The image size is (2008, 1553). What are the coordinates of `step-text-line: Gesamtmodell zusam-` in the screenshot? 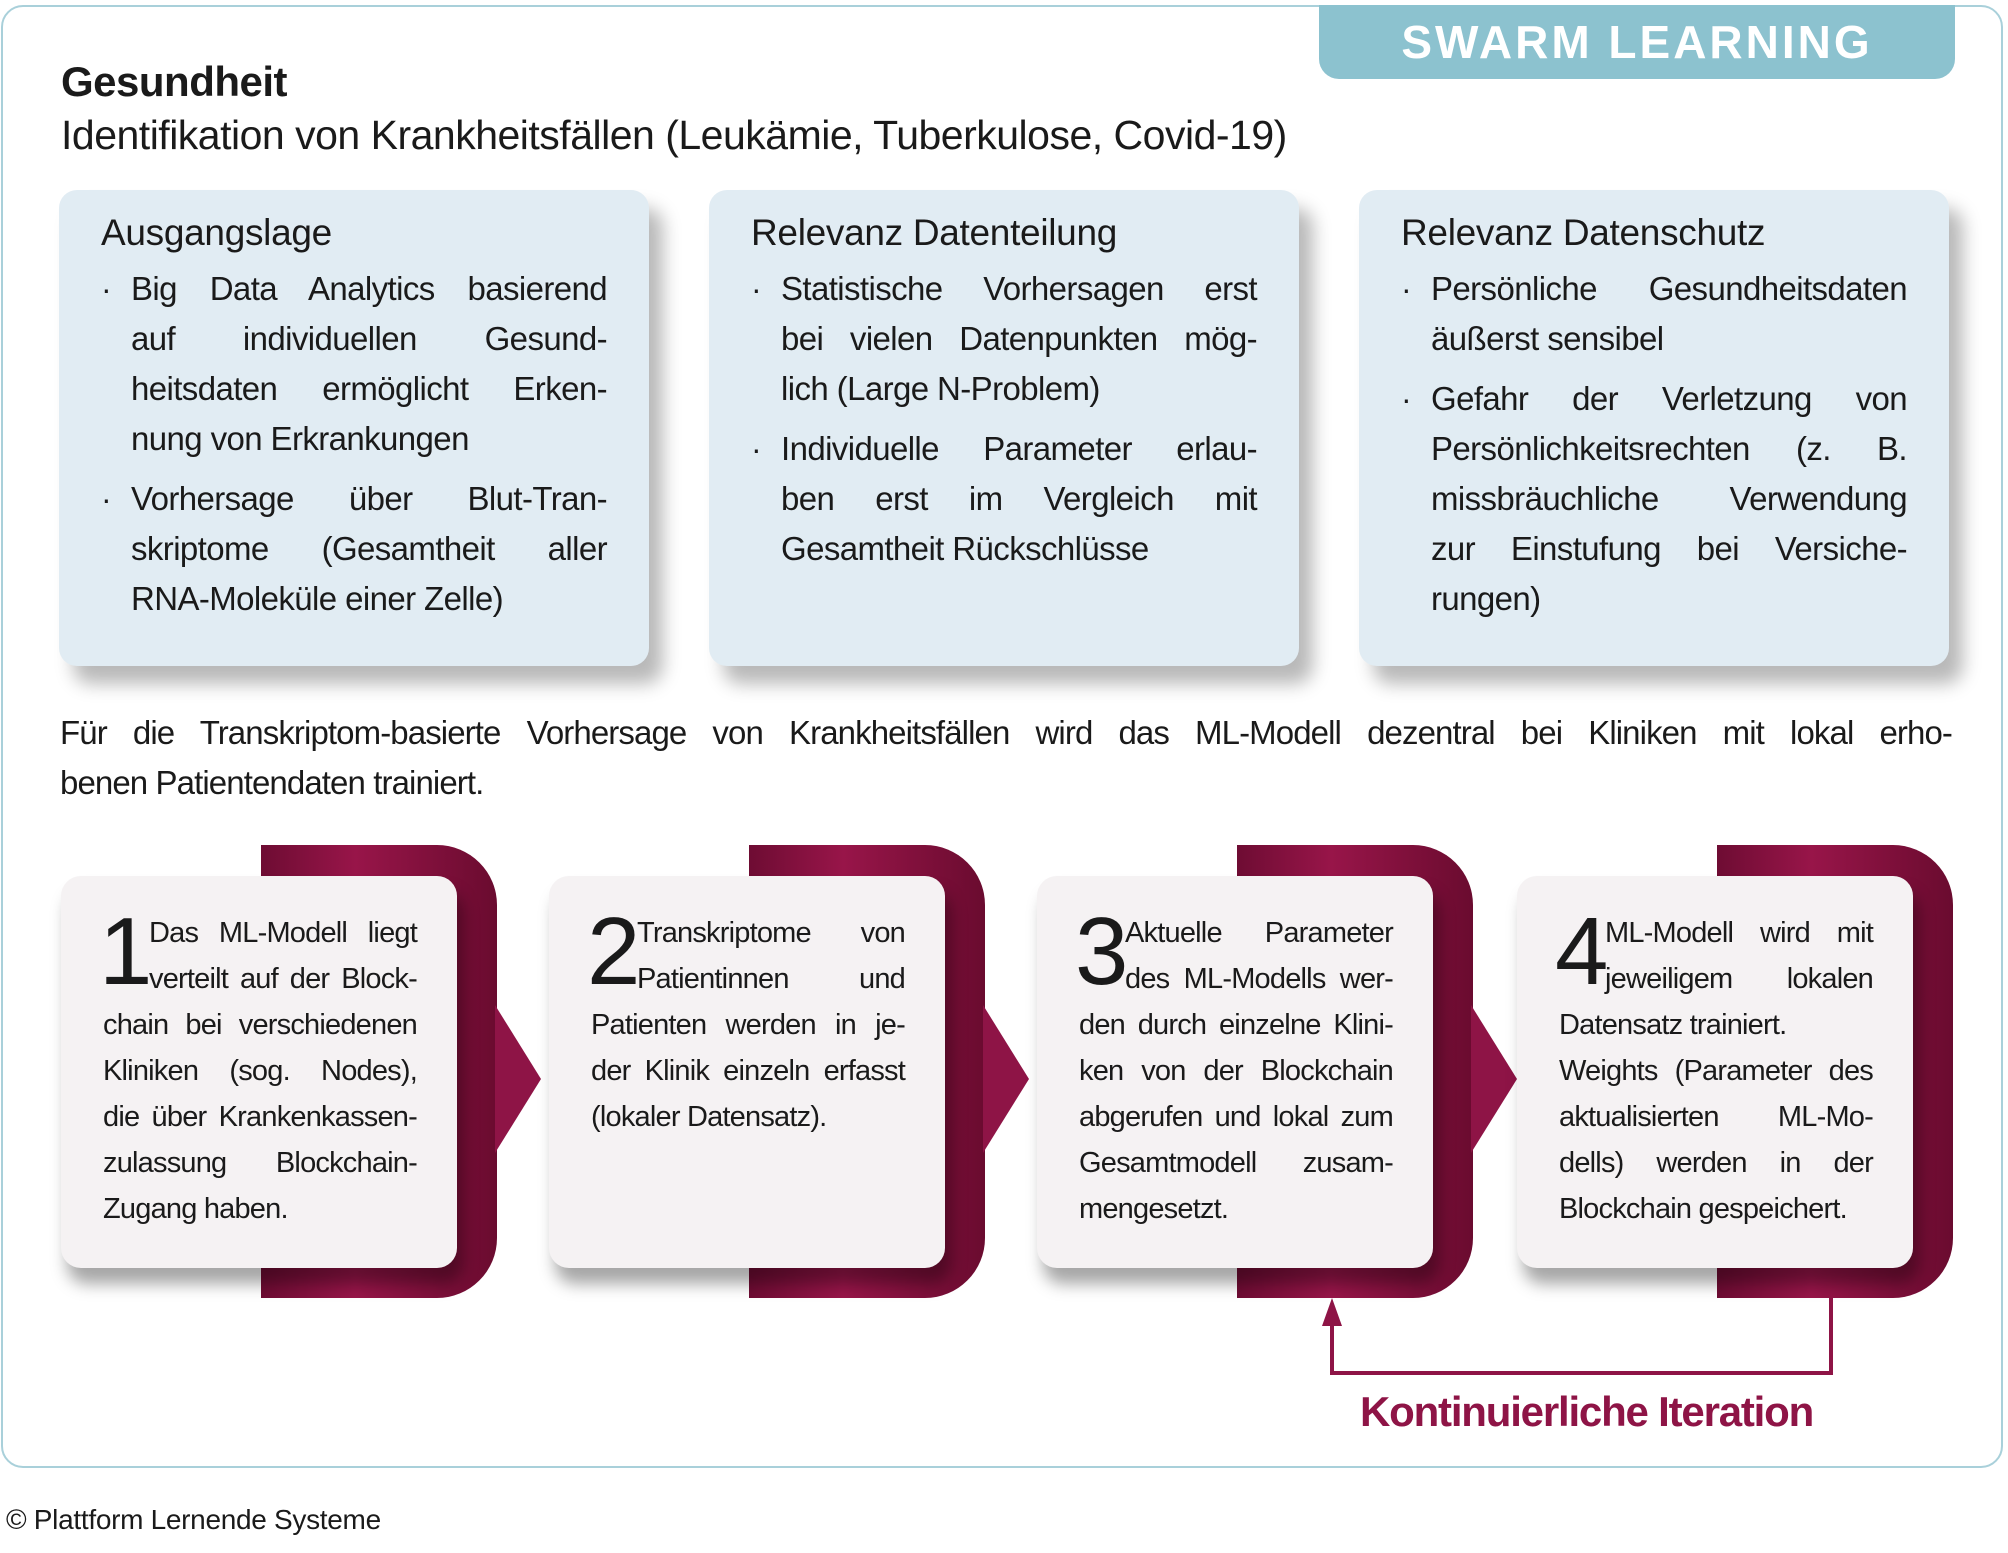 It's located at (1236, 1163).